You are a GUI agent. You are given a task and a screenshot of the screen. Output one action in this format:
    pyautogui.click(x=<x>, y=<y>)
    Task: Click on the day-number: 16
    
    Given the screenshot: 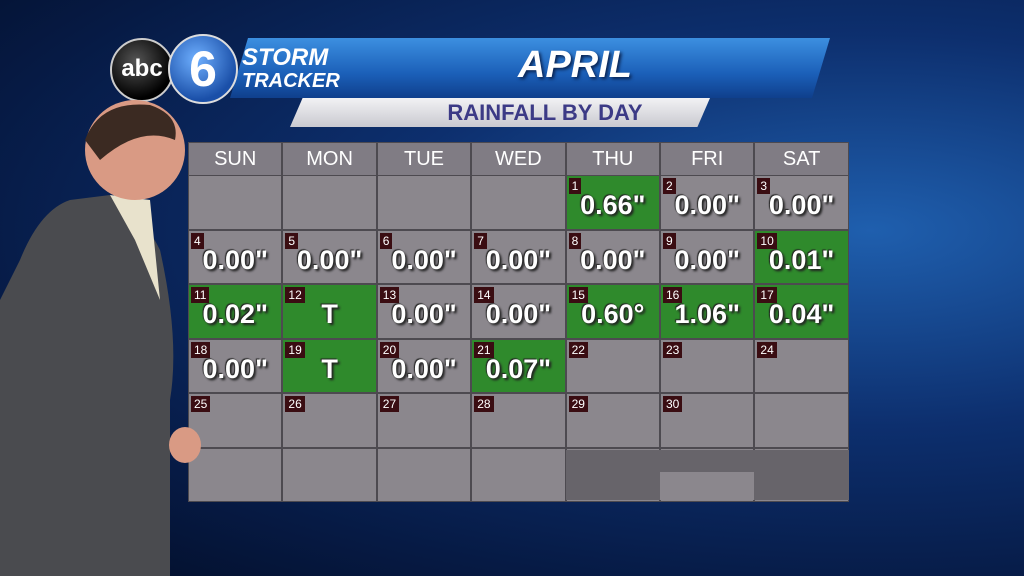 What is the action you would take?
    pyautogui.click(x=673, y=295)
    